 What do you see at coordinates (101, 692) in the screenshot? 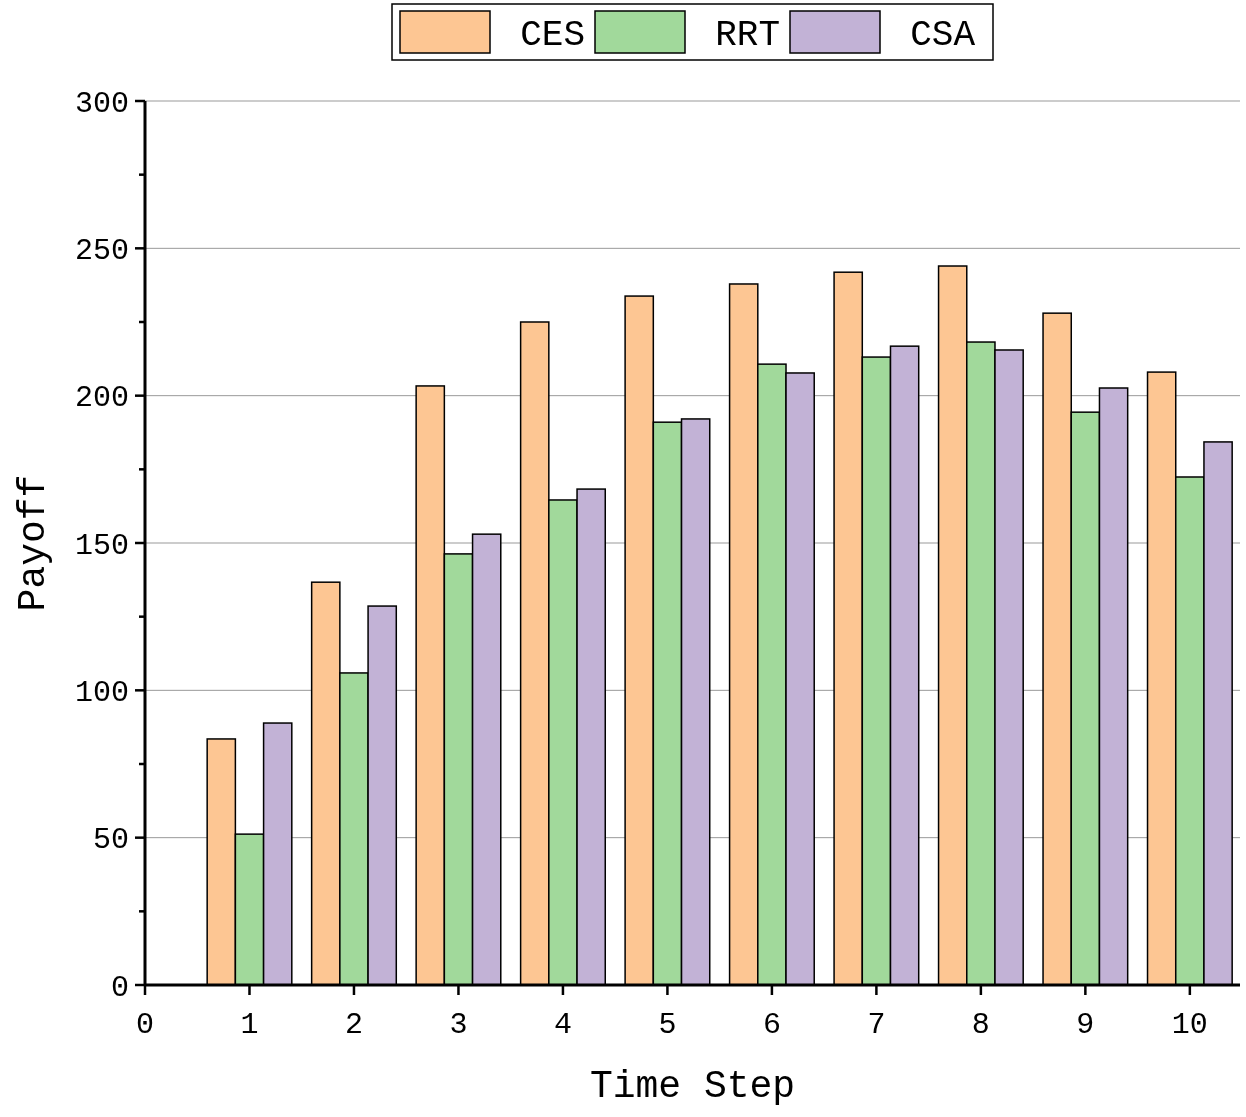
I see `y-tick-label: 100` at bounding box center [101, 692].